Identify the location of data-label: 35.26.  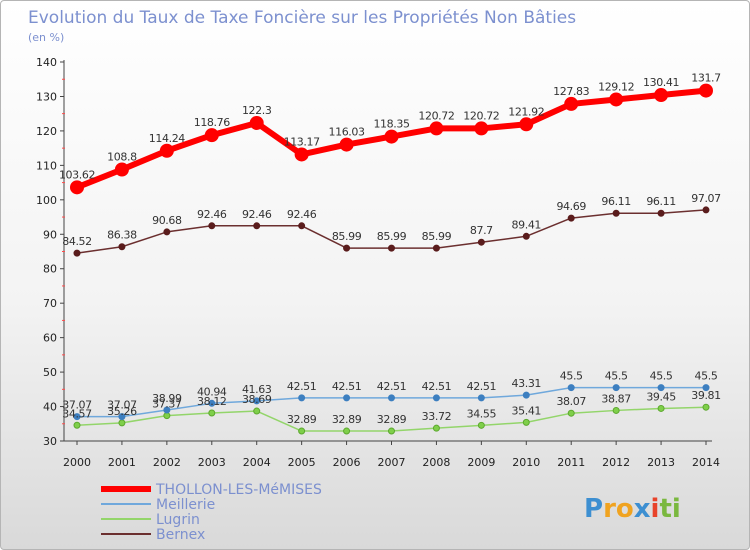
(122, 411).